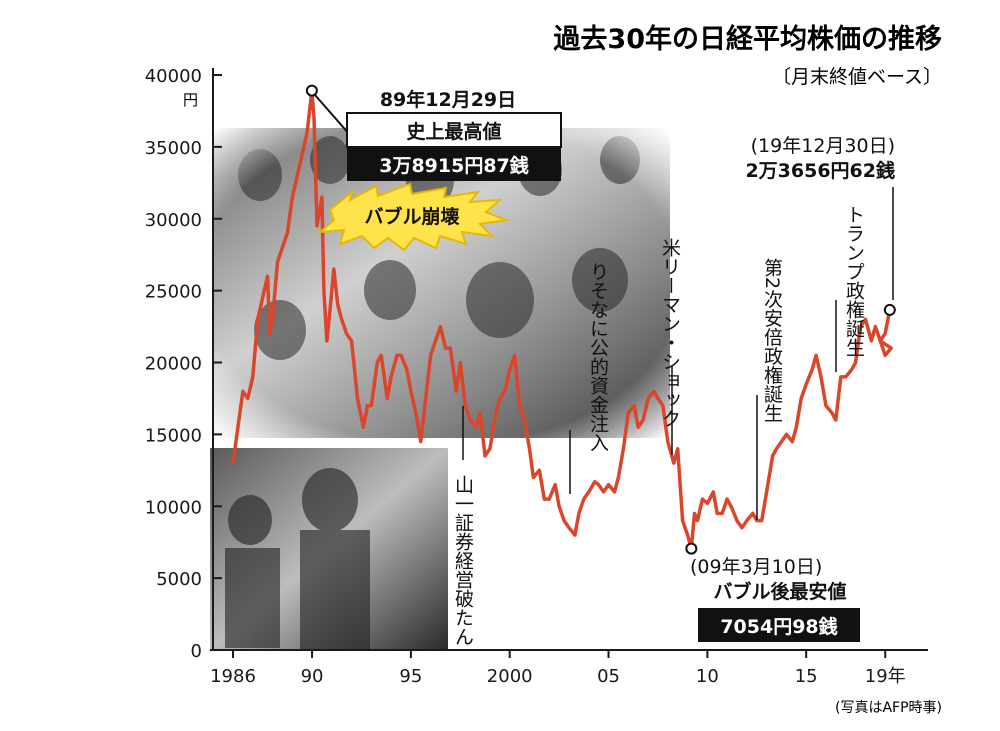  What do you see at coordinates (173, 220) in the screenshot?
I see `y-tick-label: 30000` at bounding box center [173, 220].